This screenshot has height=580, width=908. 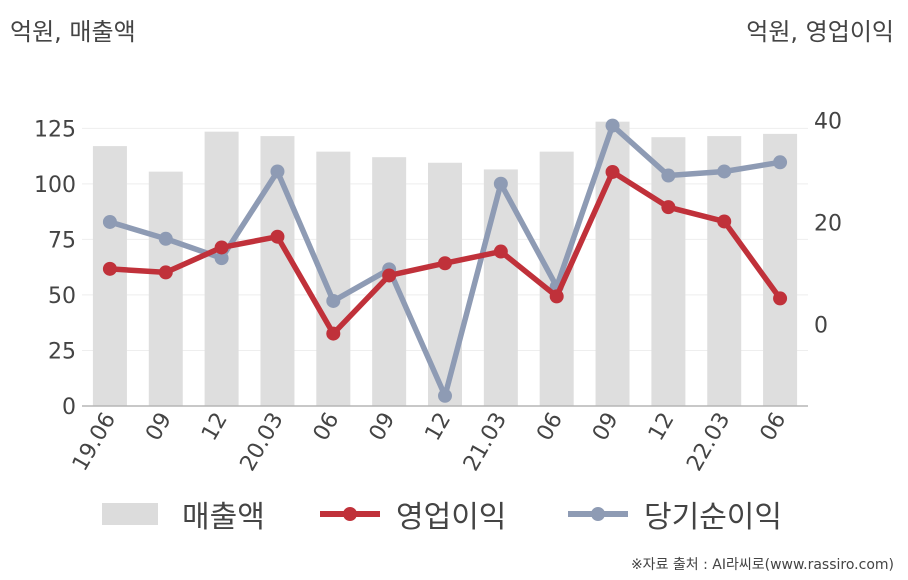 What do you see at coordinates (598, 514) in the screenshot?
I see `legend-line-swatch-net` at bounding box center [598, 514].